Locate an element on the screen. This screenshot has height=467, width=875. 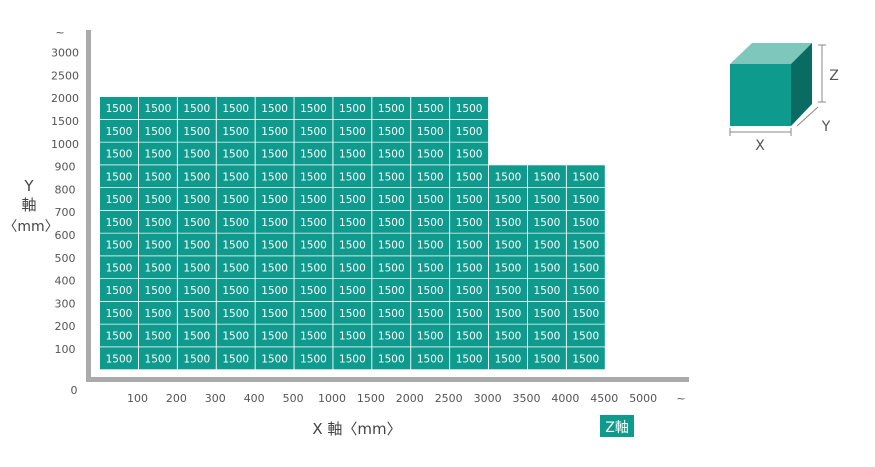
x-tick-label: 3000 is located at coordinates (488, 398).